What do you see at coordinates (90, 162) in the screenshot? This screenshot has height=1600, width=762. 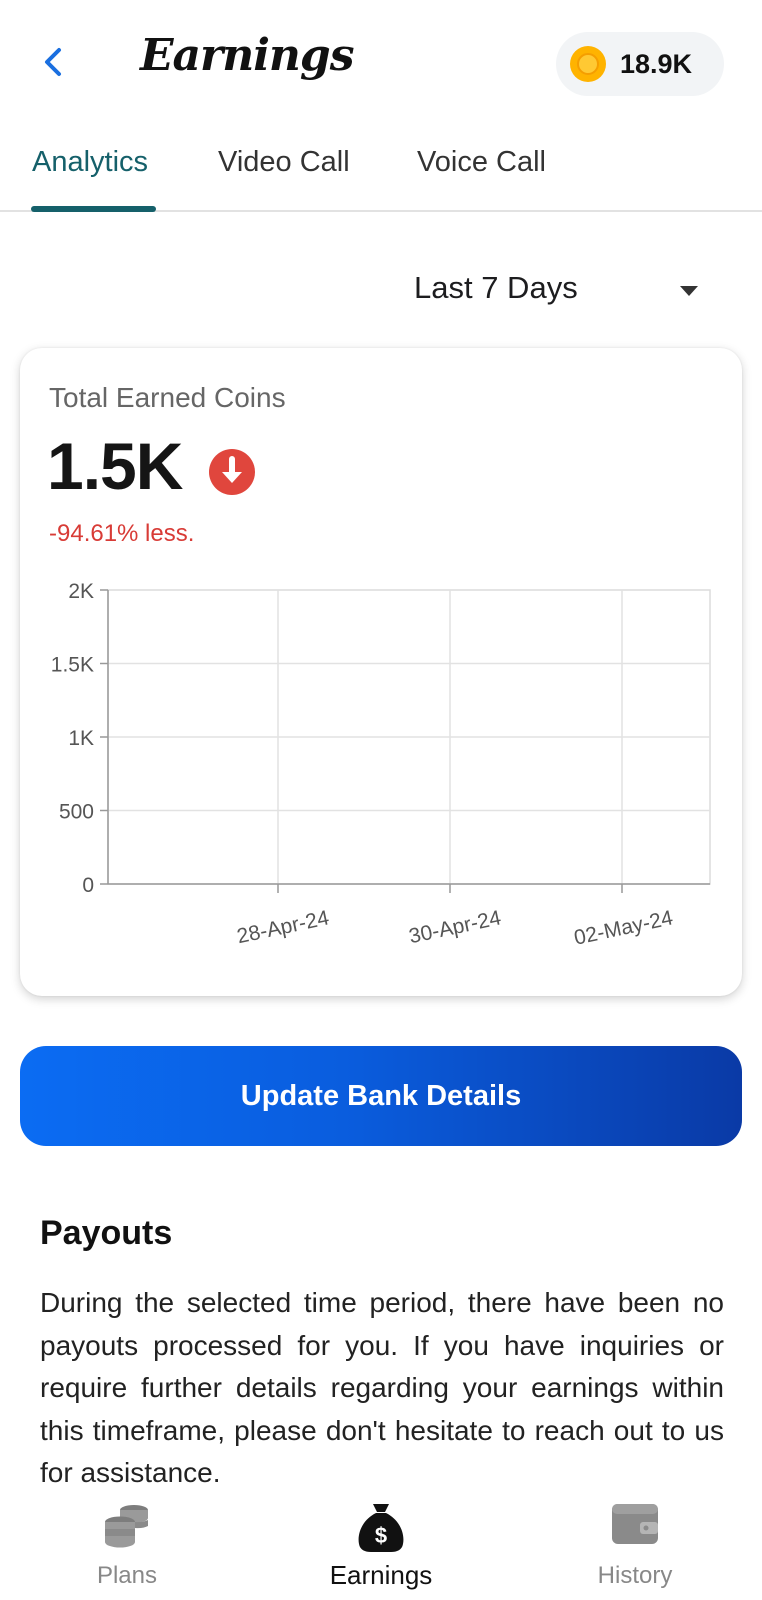 I see `tab-analytics: Analytics` at bounding box center [90, 162].